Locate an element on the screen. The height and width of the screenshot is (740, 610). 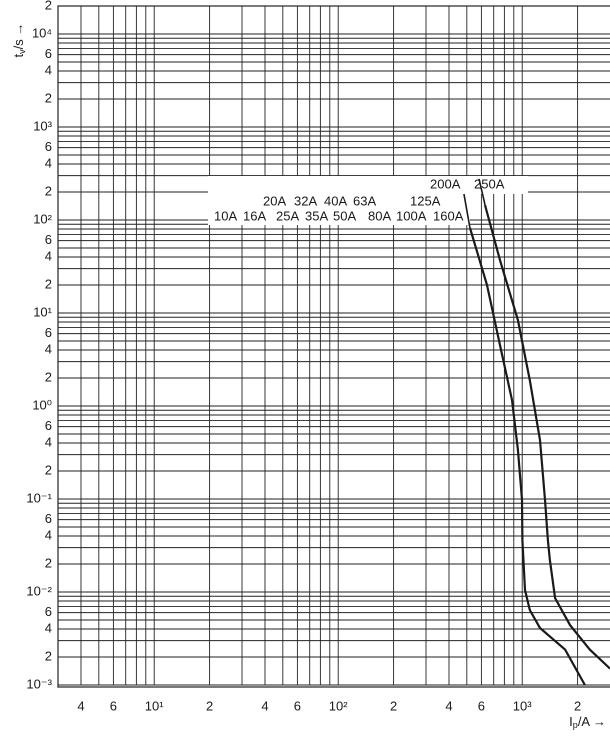
rating-label: 25A is located at coordinates (287, 215).